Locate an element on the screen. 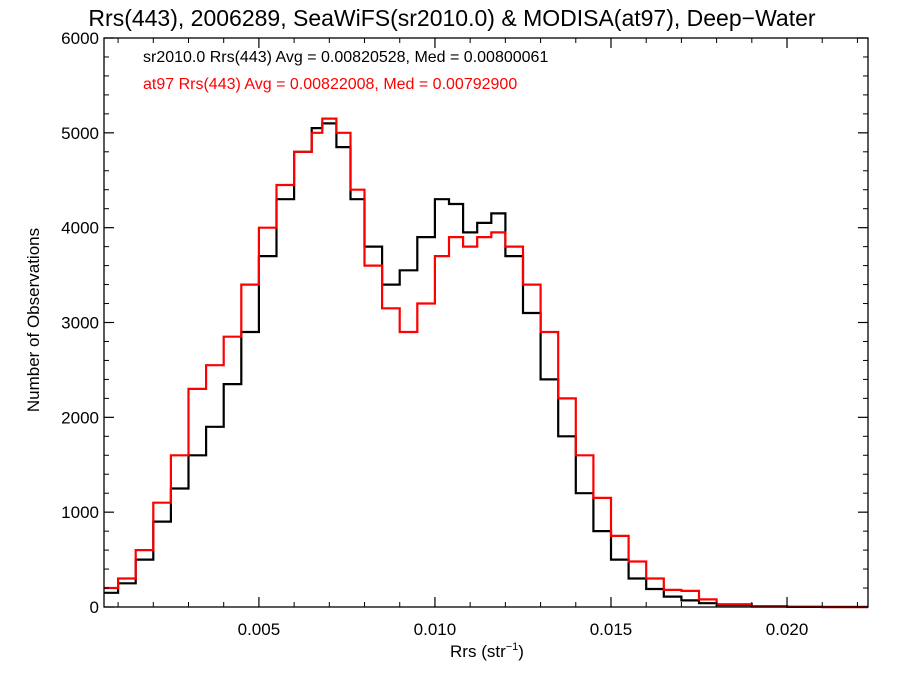 Image resolution: width=900 pixels, height=675 pixels. x-tick-label: 0.020 is located at coordinates (787, 629).